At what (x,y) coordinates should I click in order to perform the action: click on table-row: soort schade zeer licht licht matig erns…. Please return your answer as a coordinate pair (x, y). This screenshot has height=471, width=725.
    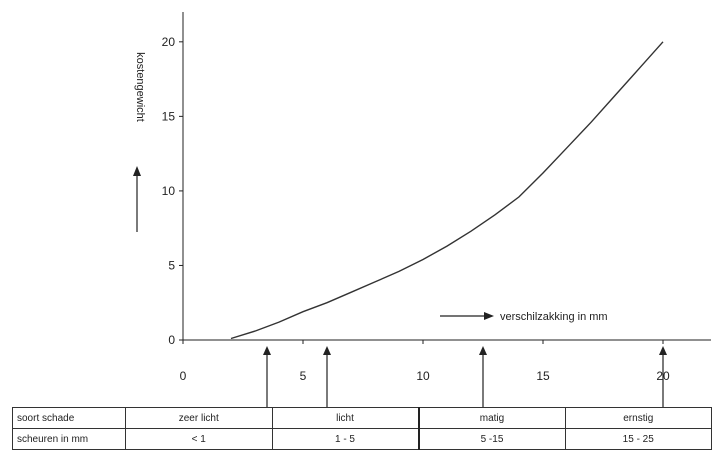
    Looking at the image, I should click on (362, 418).